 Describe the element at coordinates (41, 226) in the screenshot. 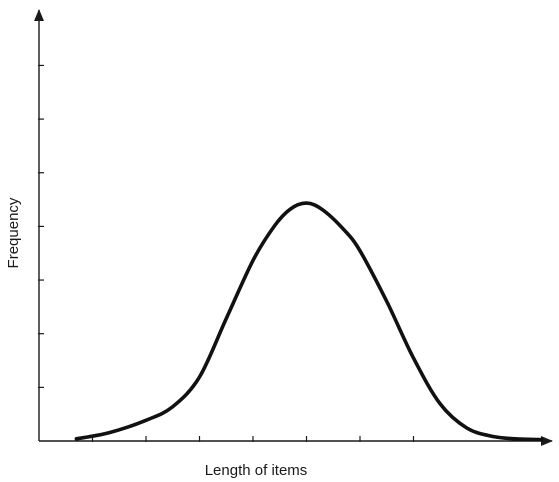

I see `y-axis-ticks` at that location.